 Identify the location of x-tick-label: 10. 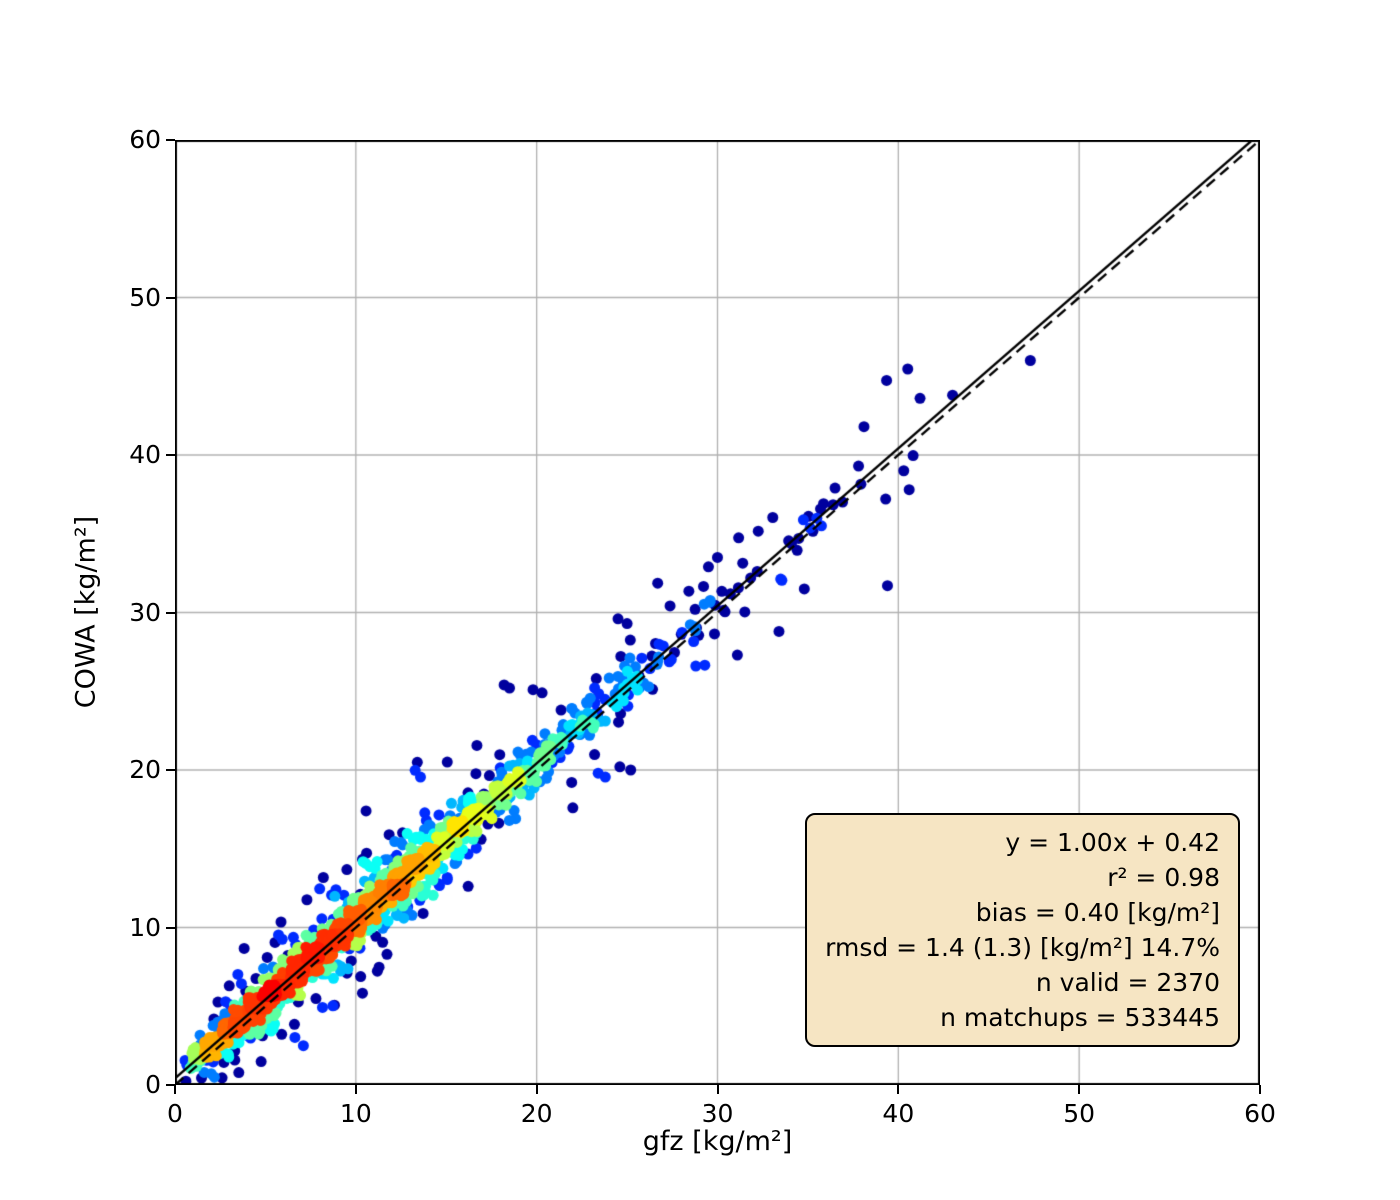
(355, 1113).